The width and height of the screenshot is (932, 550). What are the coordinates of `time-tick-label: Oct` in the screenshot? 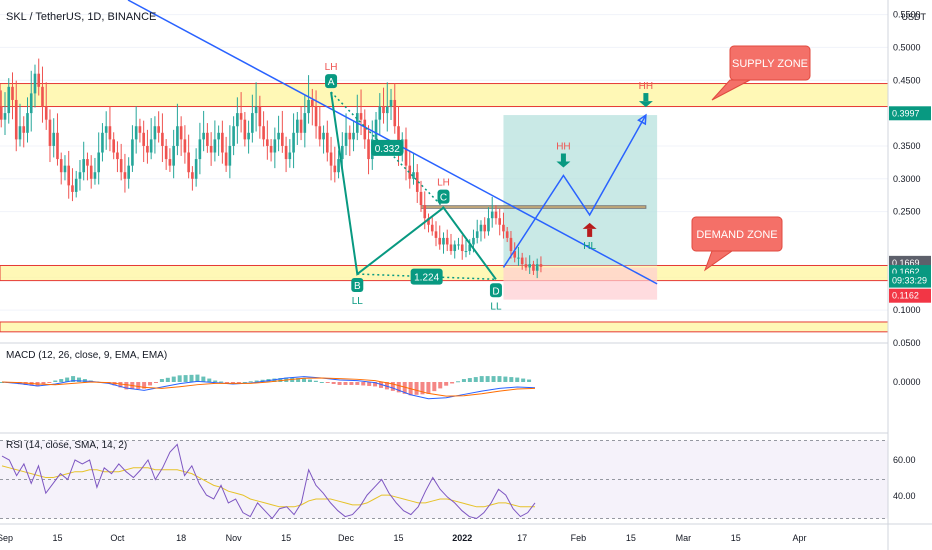 It's located at (117, 538).